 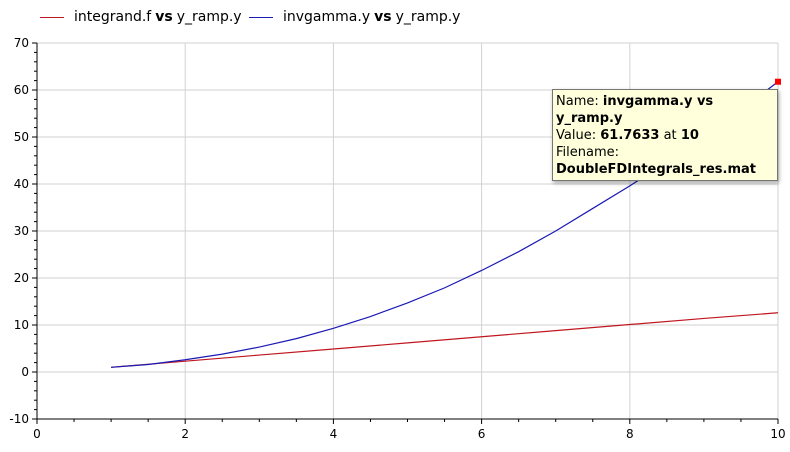 I want to click on y-tick-label: -10, so click(x=19, y=419).